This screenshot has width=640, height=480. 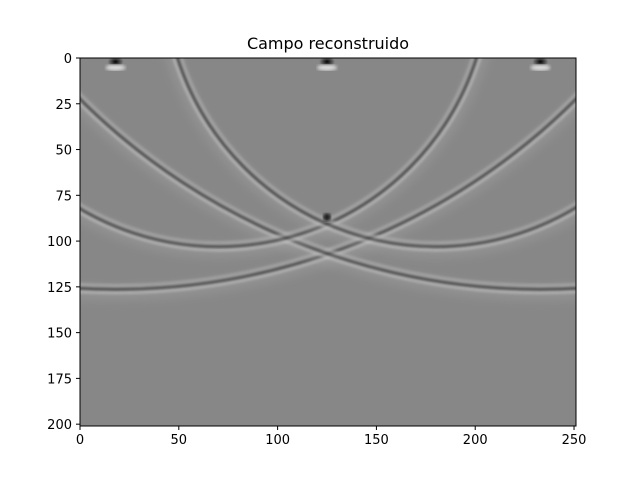 I want to click on crossing-point, so click(x=327, y=217).